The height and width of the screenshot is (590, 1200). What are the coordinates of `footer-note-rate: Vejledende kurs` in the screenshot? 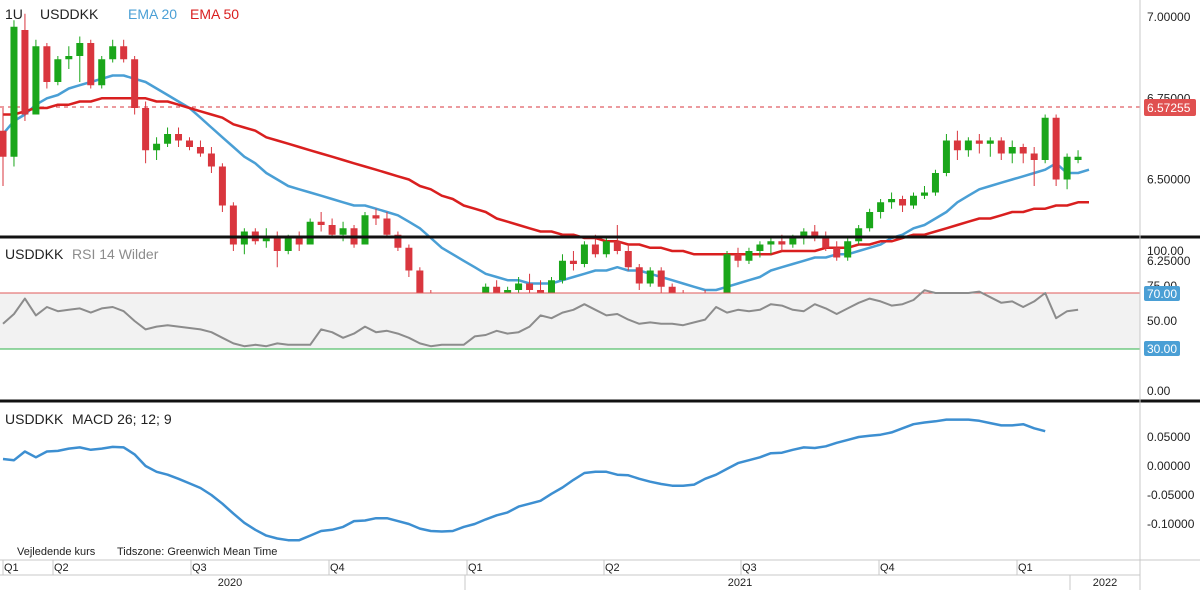 It's located at (56, 552).